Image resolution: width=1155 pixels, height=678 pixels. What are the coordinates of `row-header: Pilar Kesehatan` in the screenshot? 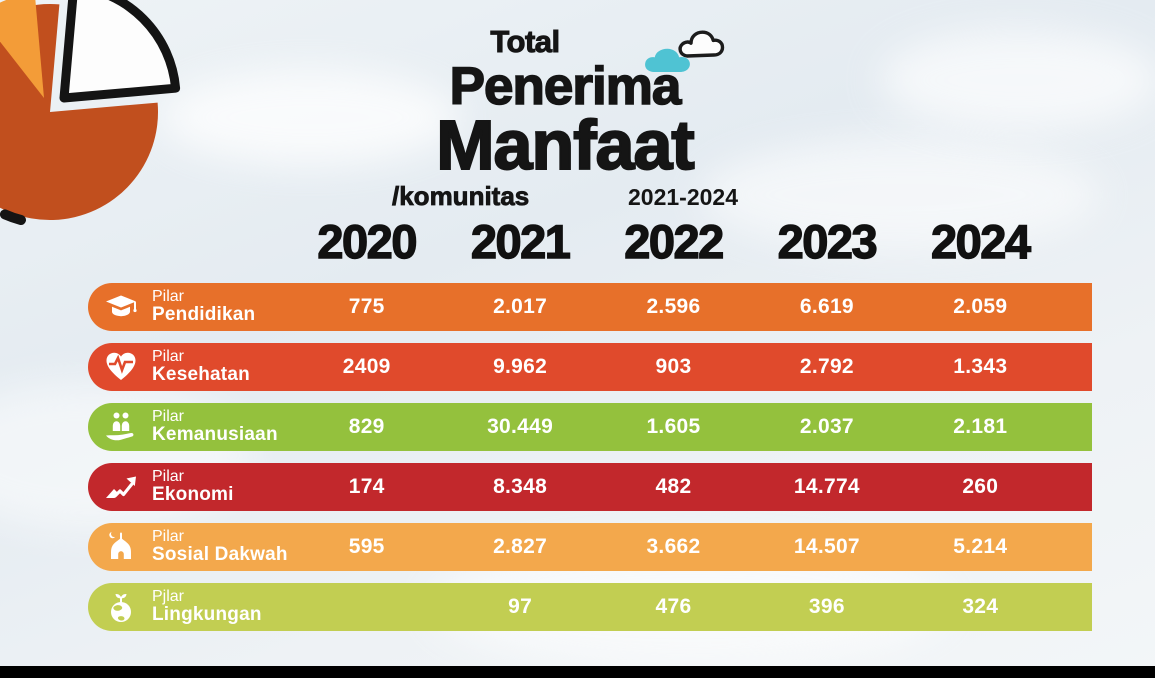 It's located at (189, 367).